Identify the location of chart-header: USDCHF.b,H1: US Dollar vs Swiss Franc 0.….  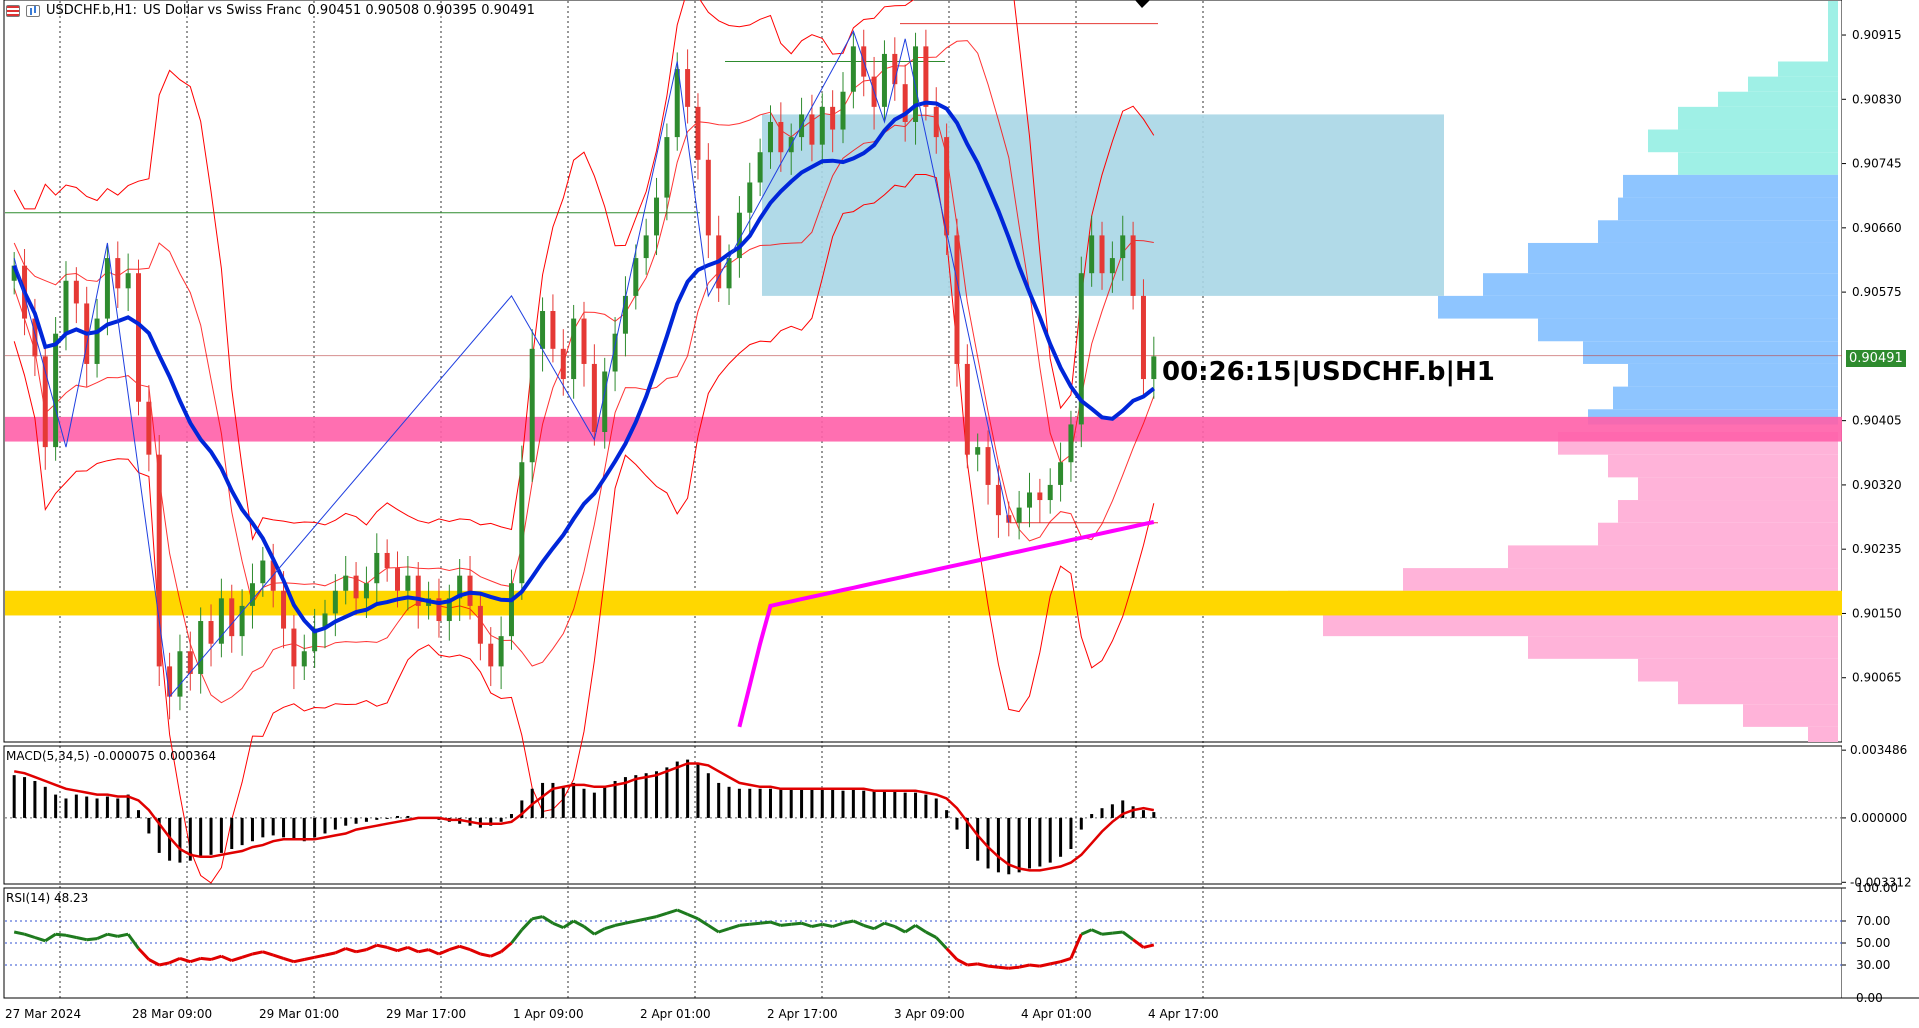
(270, 10).